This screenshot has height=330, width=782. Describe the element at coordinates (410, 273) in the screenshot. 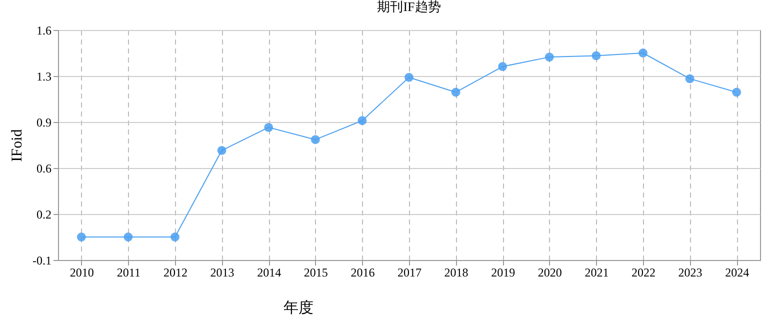

I see `x-tick-label: 2017` at that location.